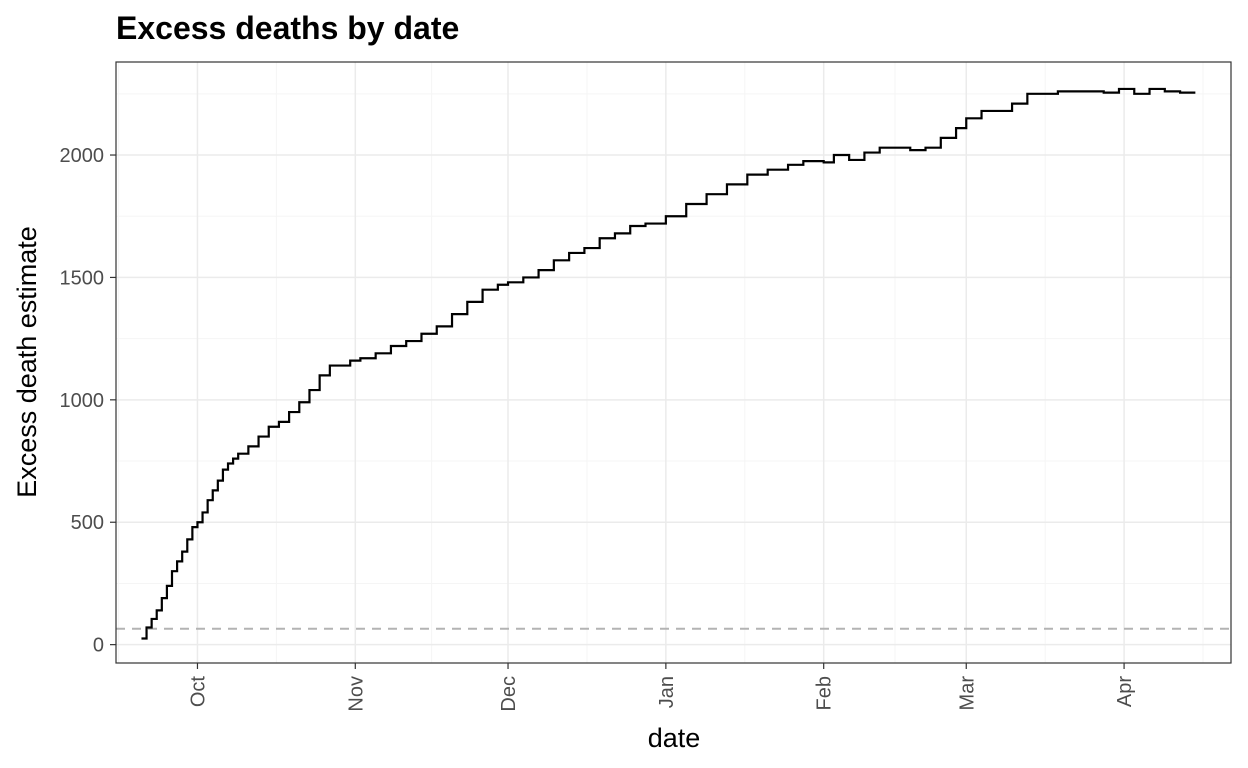 This screenshot has height=768, width=1248. What do you see at coordinates (87, 523) in the screenshot?
I see `y-tick-label: 500` at bounding box center [87, 523].